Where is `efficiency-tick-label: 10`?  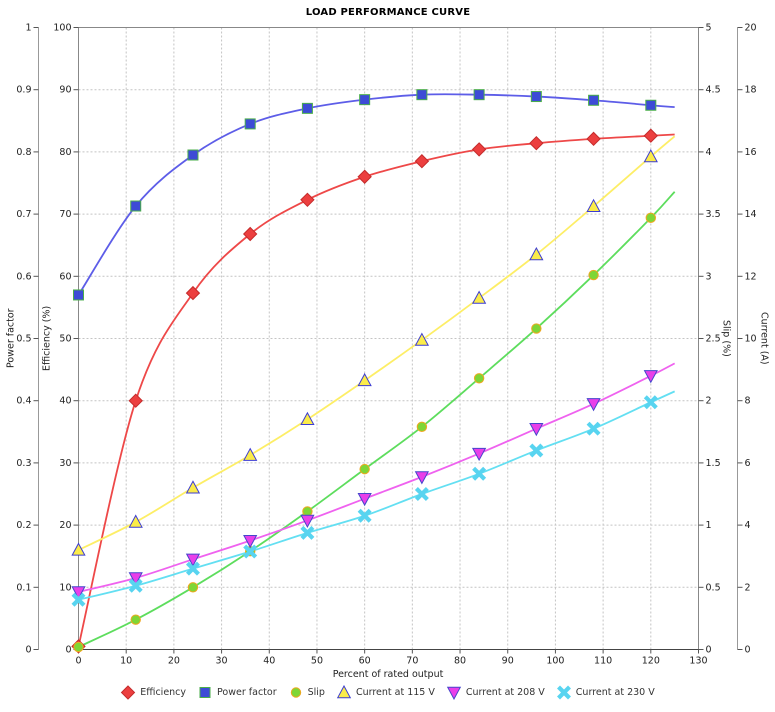
efficiency-tick-label: 10 is located at coordinates (65, 587).